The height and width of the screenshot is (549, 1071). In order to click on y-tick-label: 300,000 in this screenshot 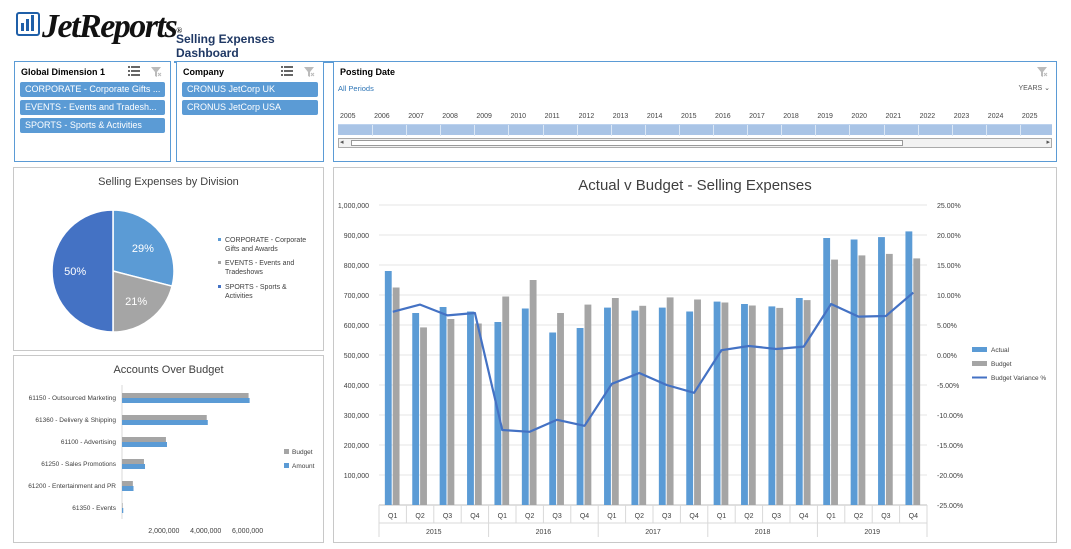, I will do `click(356, 416)`.